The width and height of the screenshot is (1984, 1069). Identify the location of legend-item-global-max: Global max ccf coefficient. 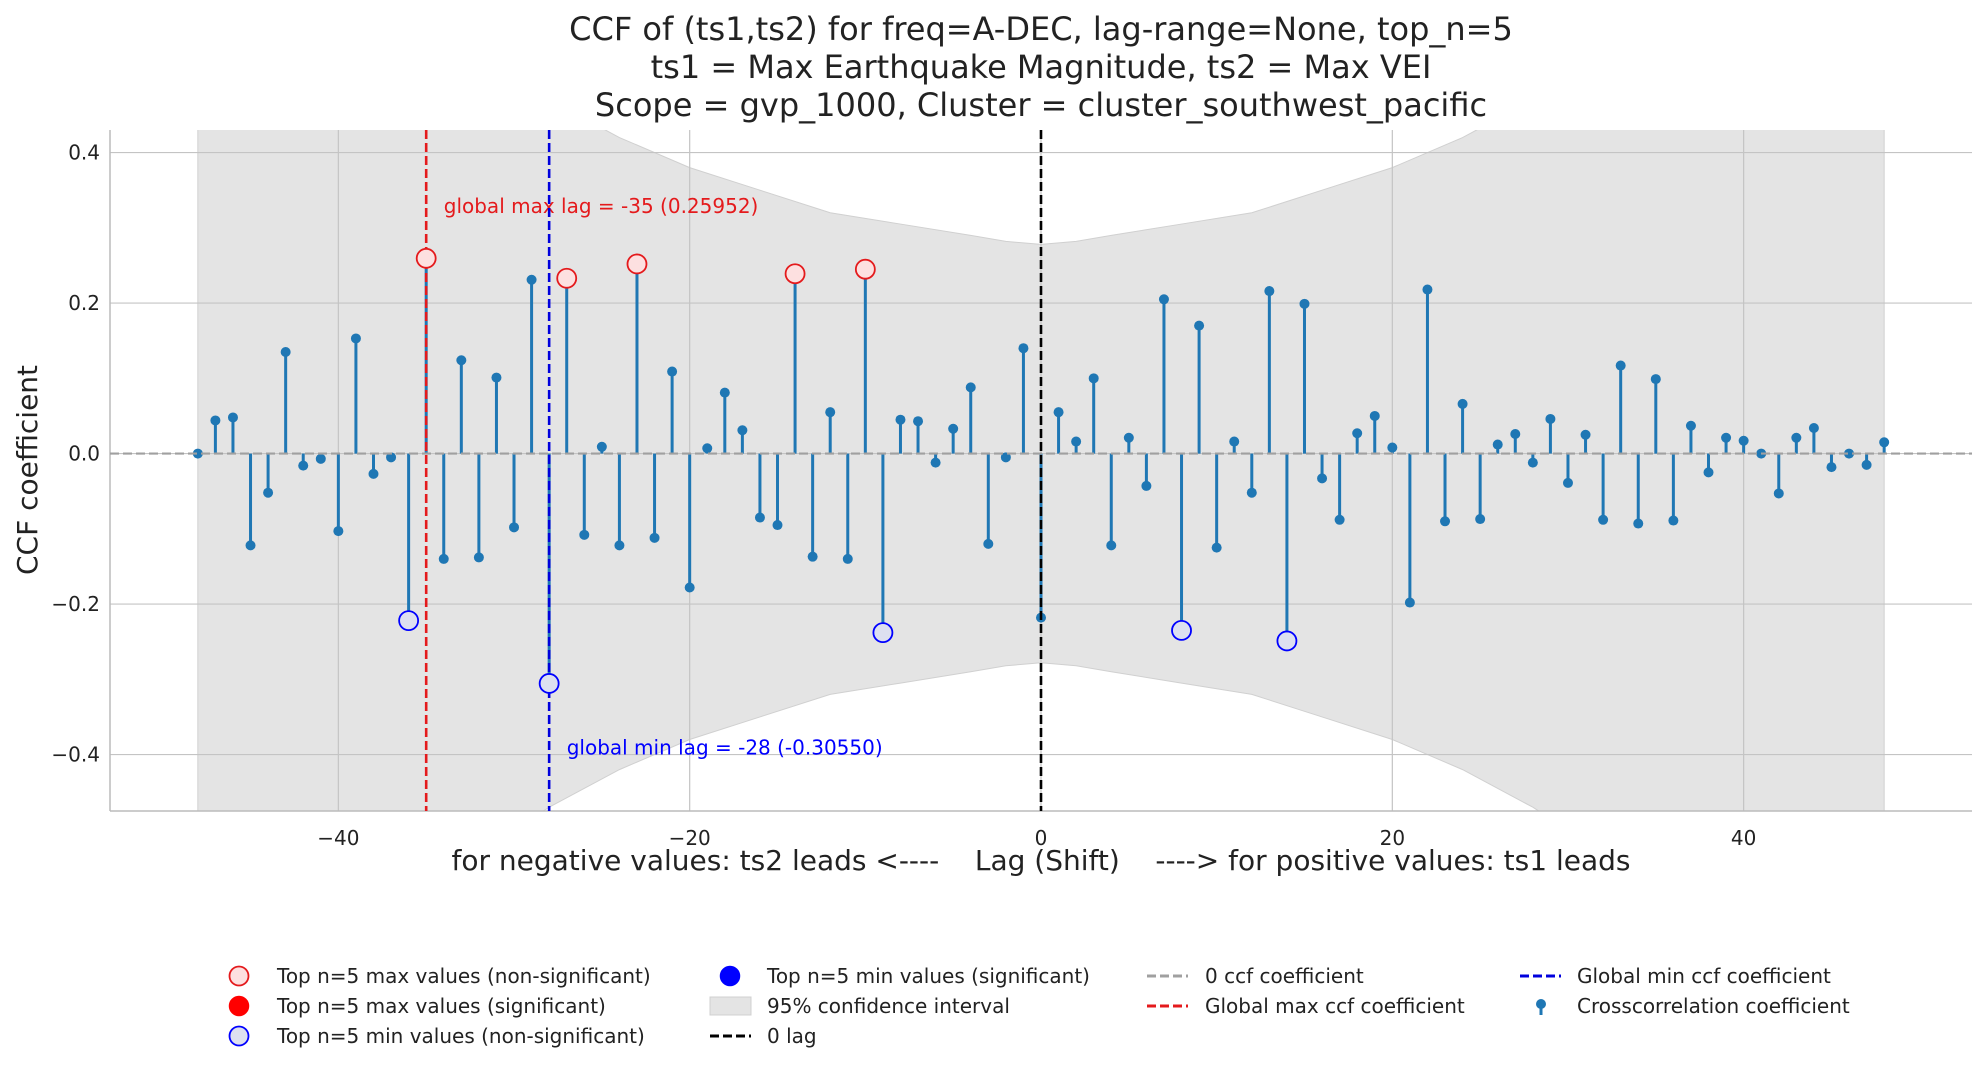
(1306, 1006).